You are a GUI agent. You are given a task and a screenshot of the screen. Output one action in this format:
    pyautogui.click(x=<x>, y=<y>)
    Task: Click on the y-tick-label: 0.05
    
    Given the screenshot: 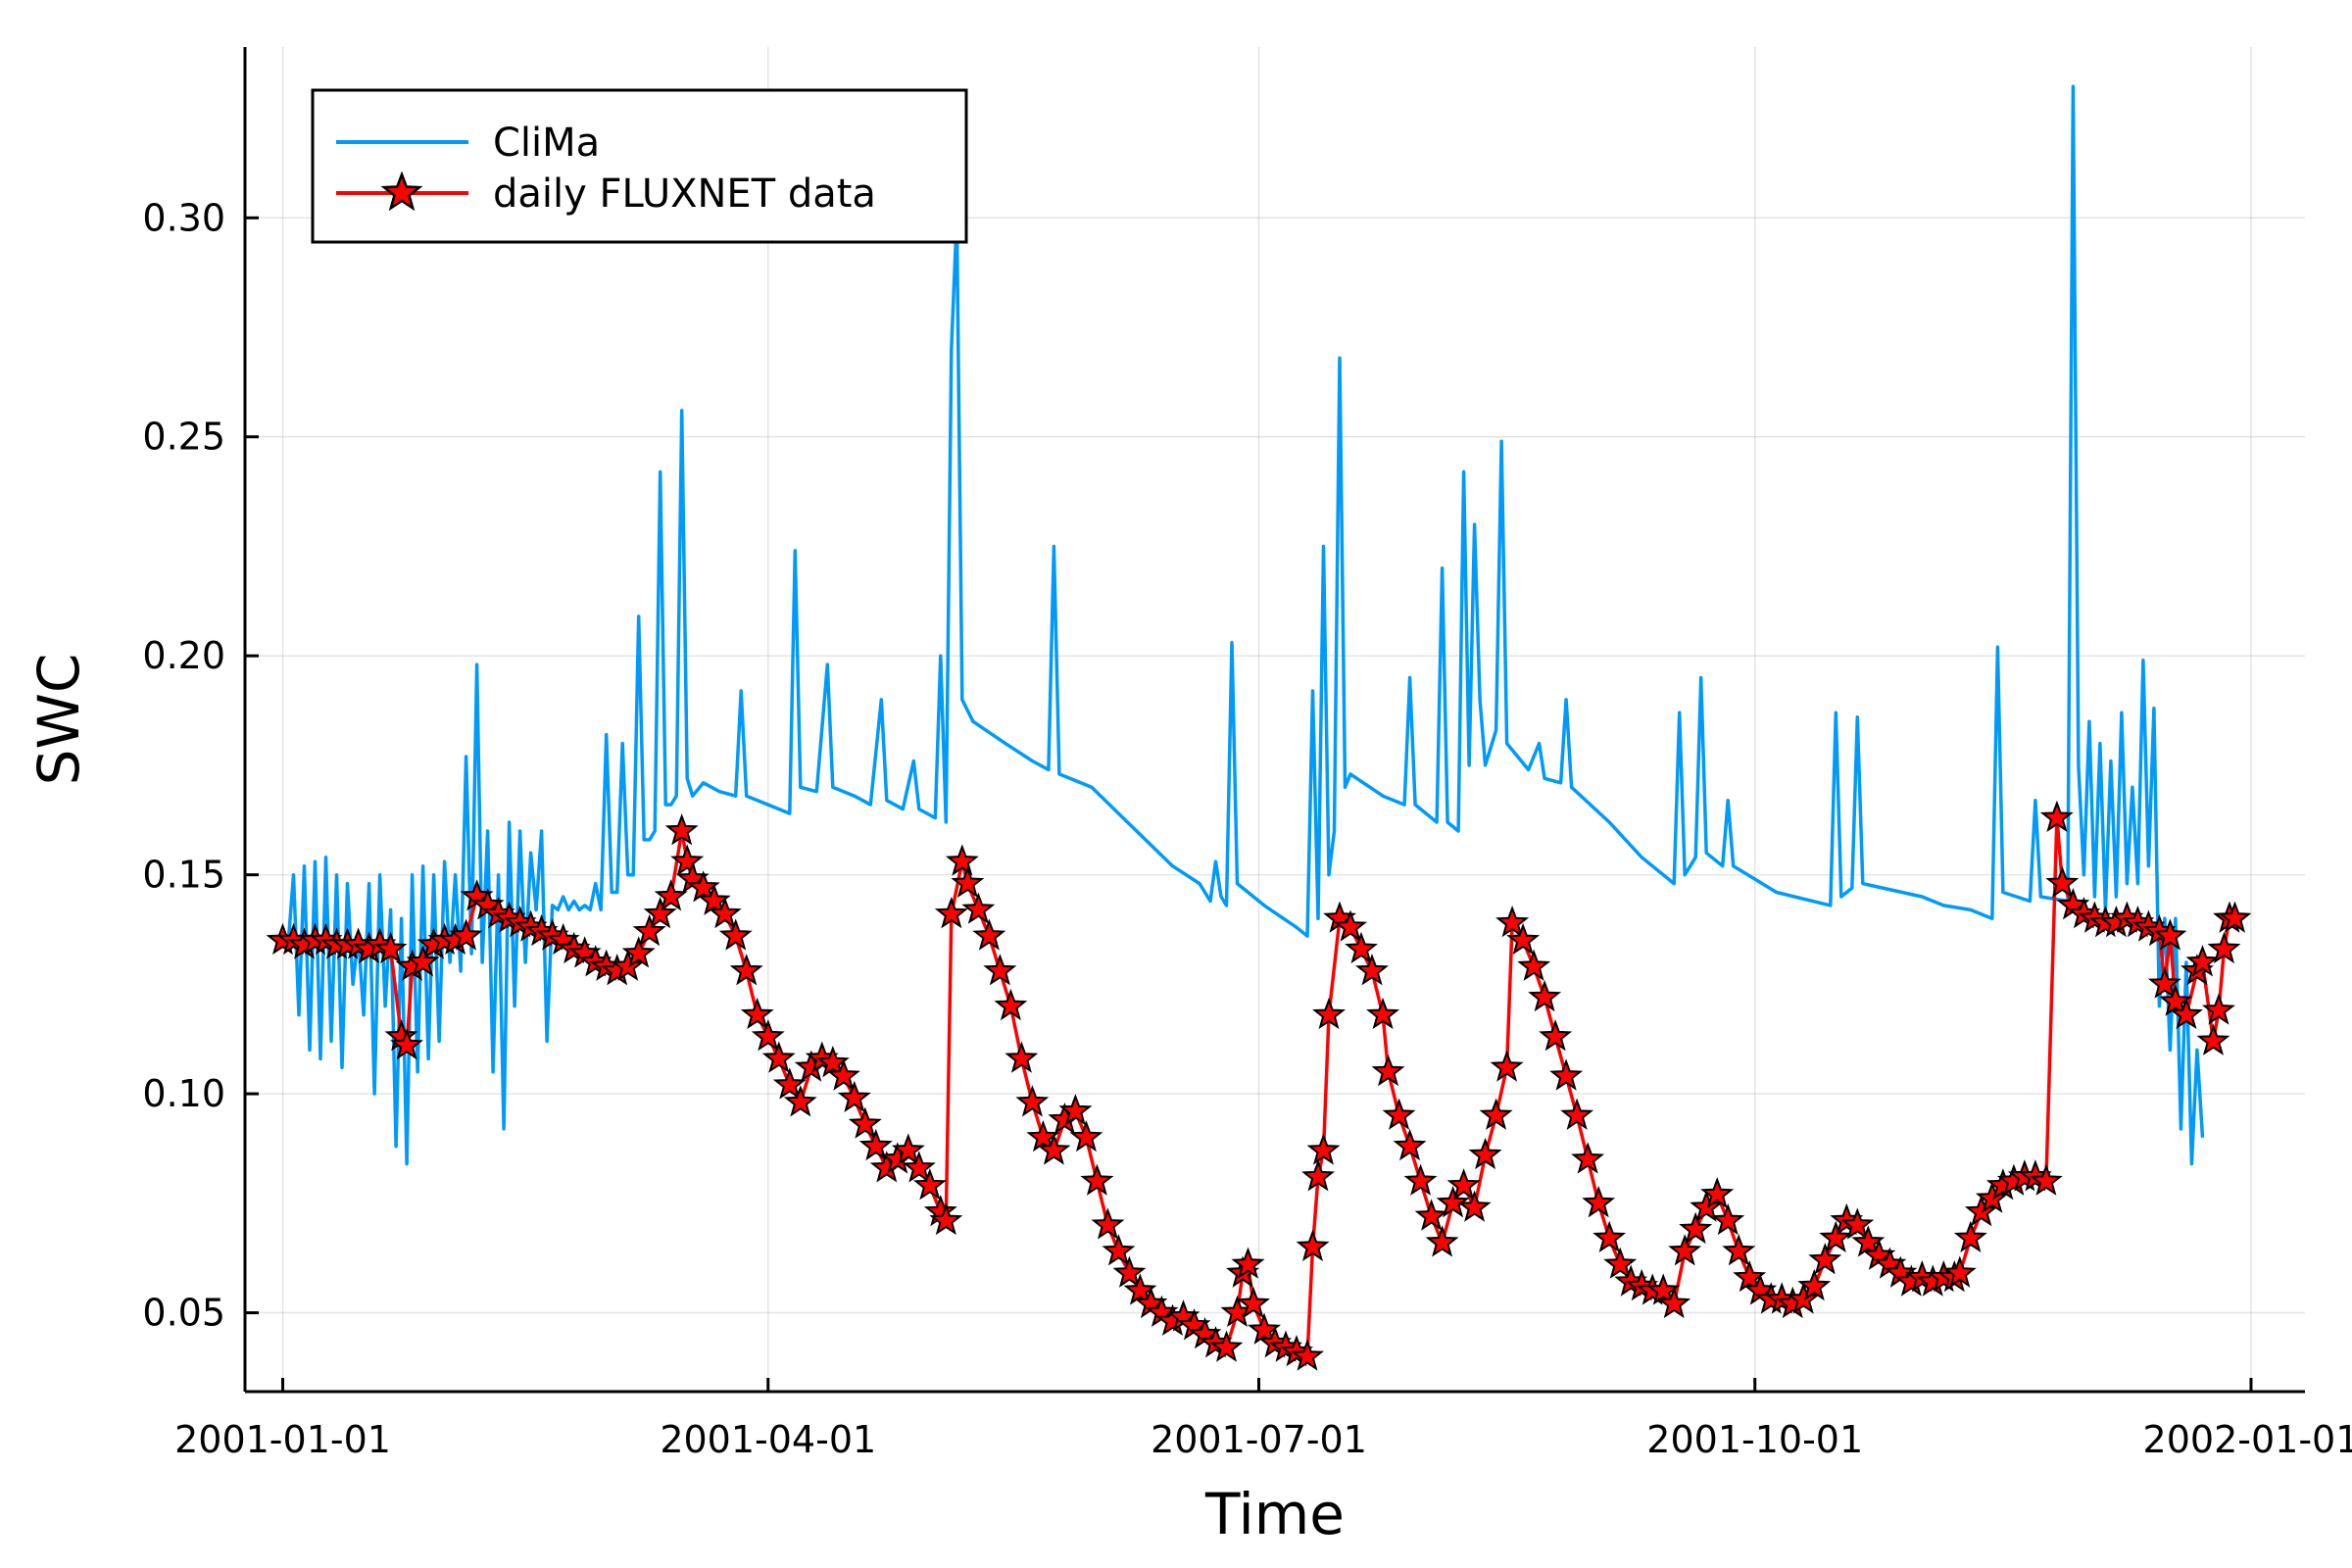 What is the action you would take?
    pyautogui.click(x=183, y=1313)
    